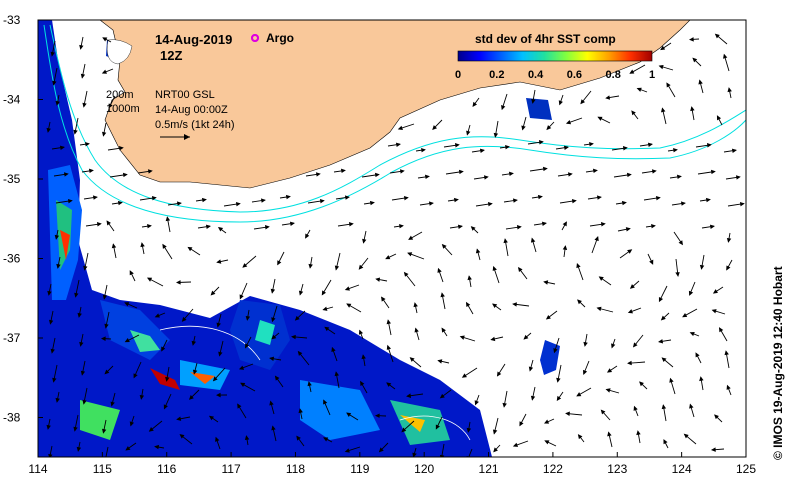 The height and width of the screenshot is (492, 790). I want to click on contour-deep, so click(315, 383).